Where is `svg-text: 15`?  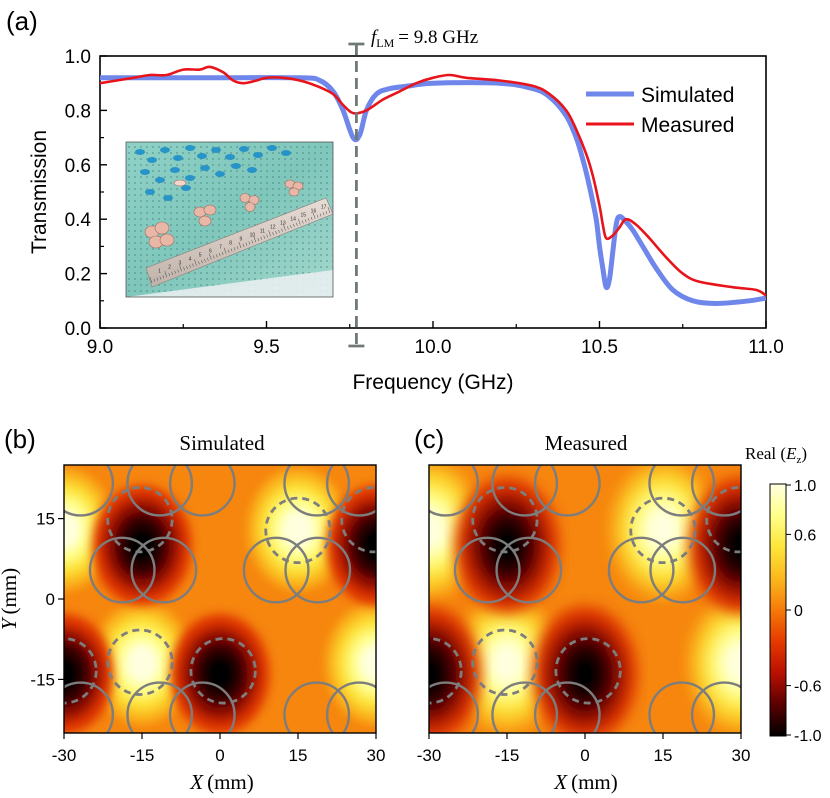
svg-text: 15 is located at coordinates (304, 216).